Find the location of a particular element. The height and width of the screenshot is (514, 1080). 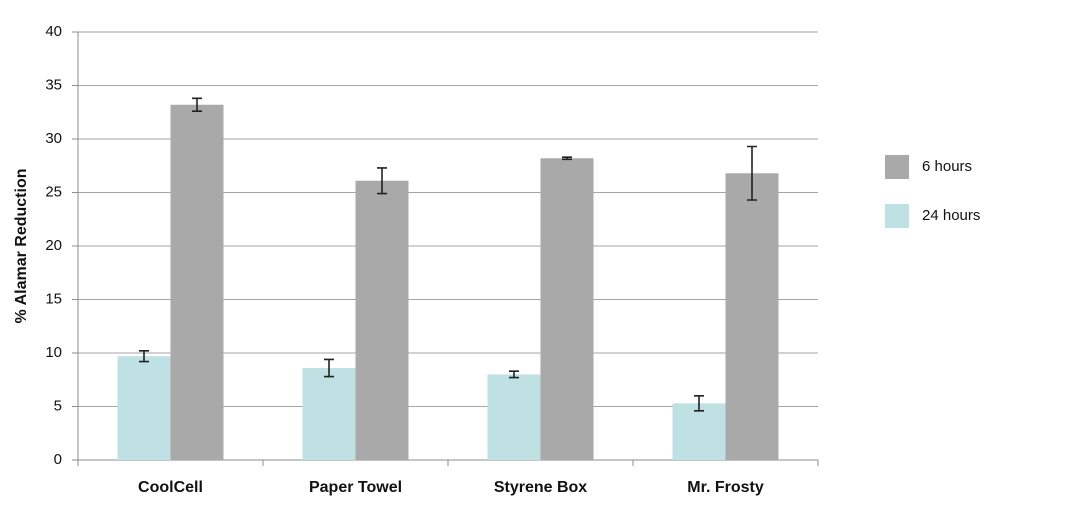

y-tick-label: 15 is located at coordinates (53, 298).